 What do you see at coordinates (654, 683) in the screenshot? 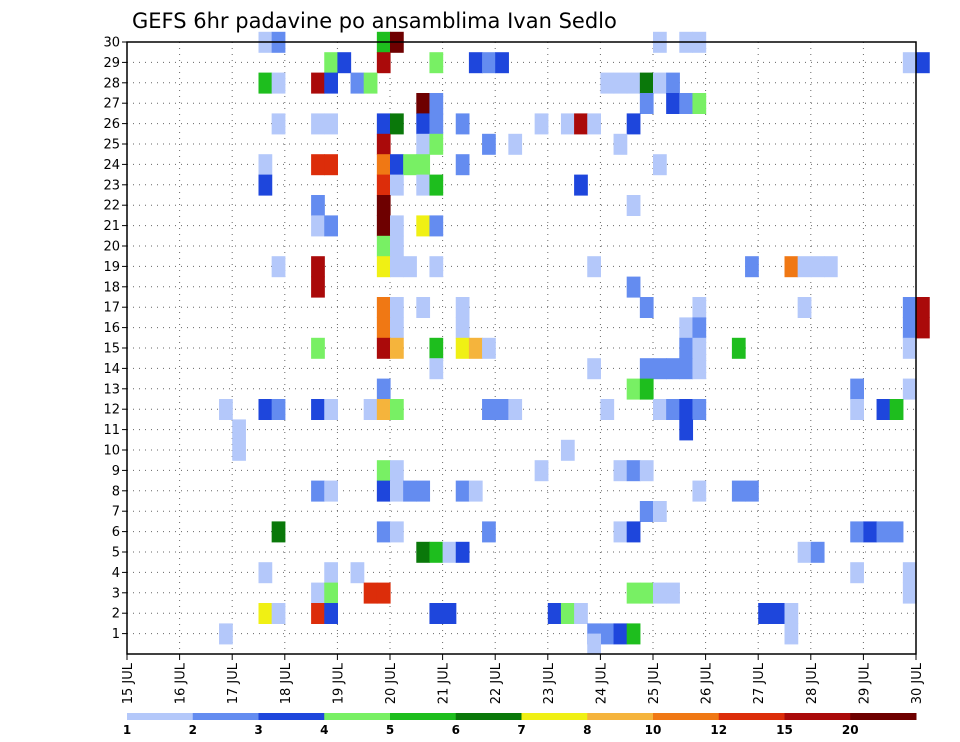
I see `x-tick-label: 25 JUL` at bounding box center [654, 683].